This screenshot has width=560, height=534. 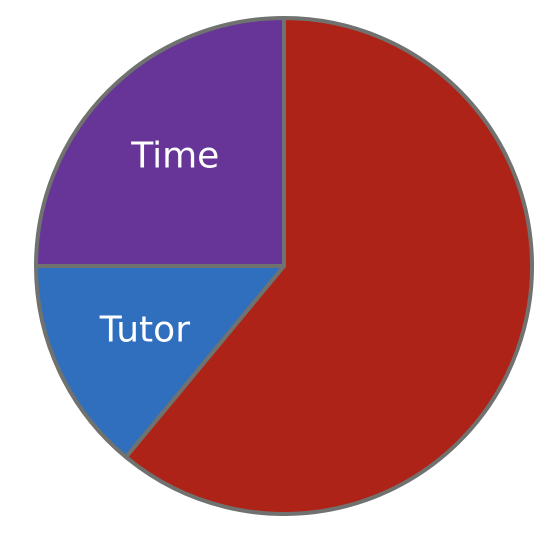 What do you see at coordinates (144, 329) in the screenshot?
I see `slice-label: Tutor` at bounding box center [144, 329].